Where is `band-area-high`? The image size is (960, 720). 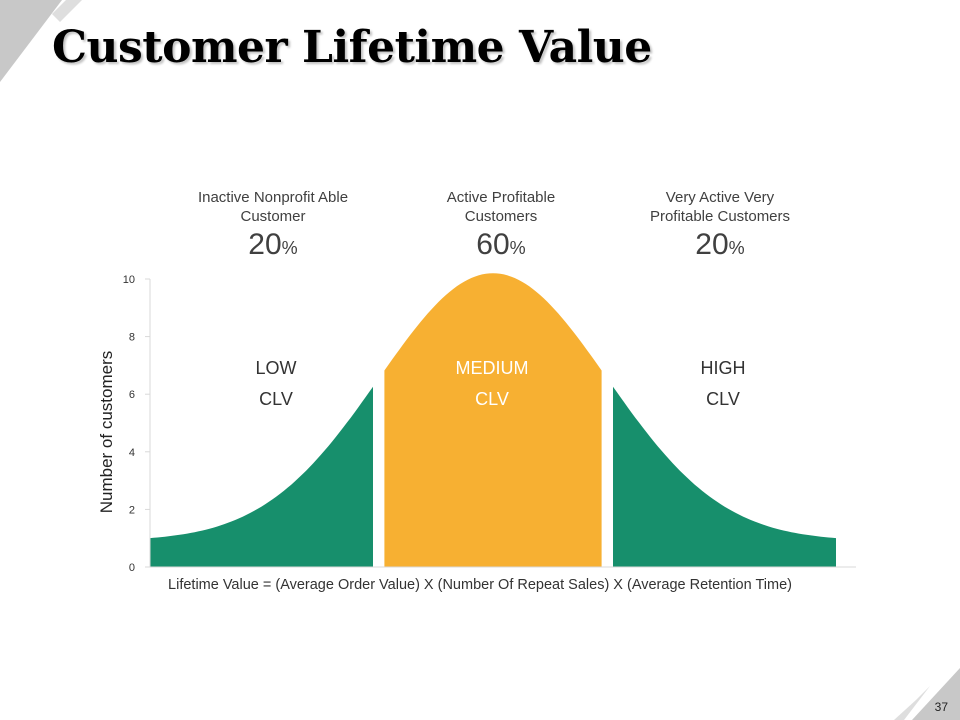 band-area-high is located at coordinates (724, 476).